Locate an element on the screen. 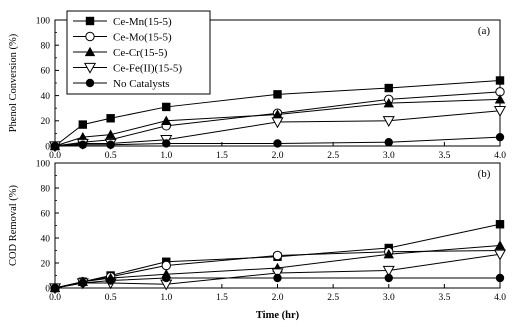  legend-label: Ce-Mn(15-5) is located at coordinates (142, 22).